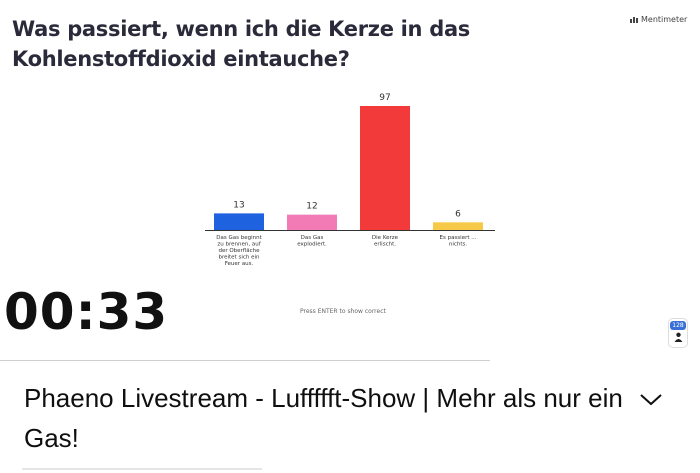 The image size is (700, 473). Describe the element at coordinates (458, 214) in the screenshot. I see `bar-value-label: 6` at that location.